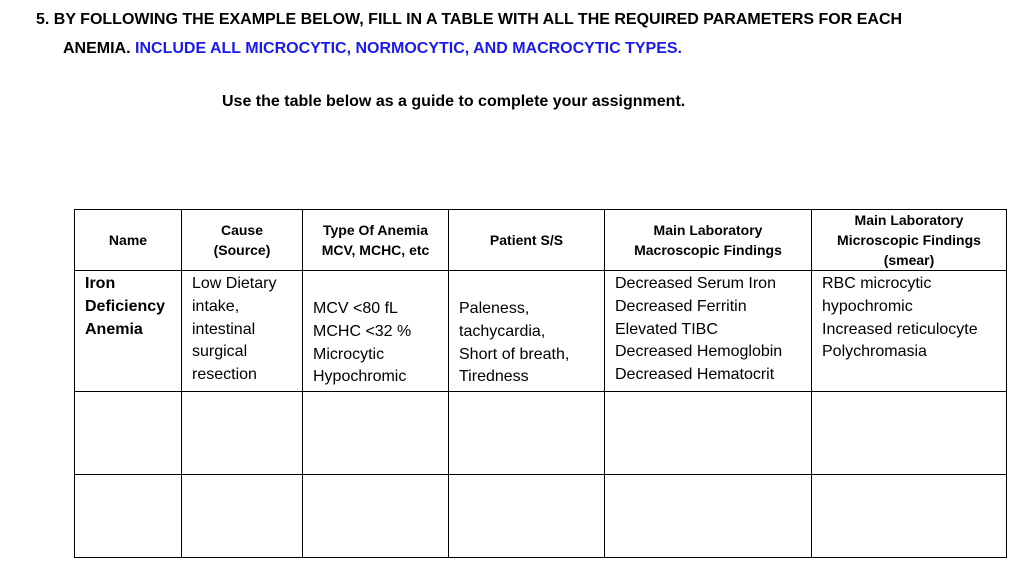 Image resolution: width=1024 pixels, height=587 pixels. What do you see at coordinates (874, 352) in the screenshot?
I see `cell-line: Polychromasia` at bounding box center [874, 352].